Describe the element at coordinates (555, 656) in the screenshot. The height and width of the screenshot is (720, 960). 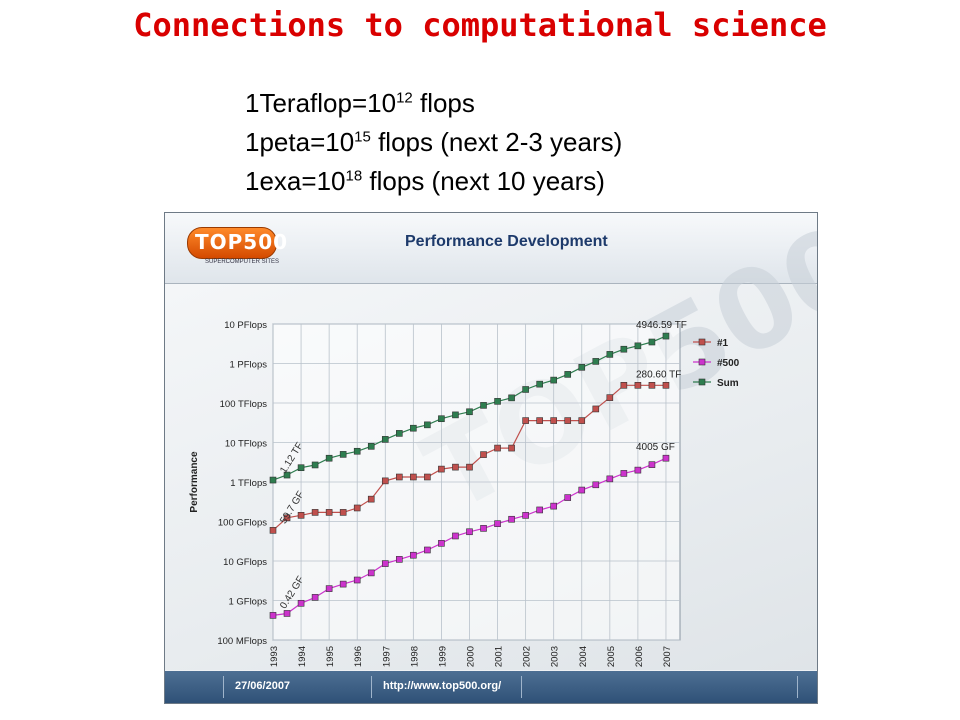
I see `x-tick-label: 2003` at that location.